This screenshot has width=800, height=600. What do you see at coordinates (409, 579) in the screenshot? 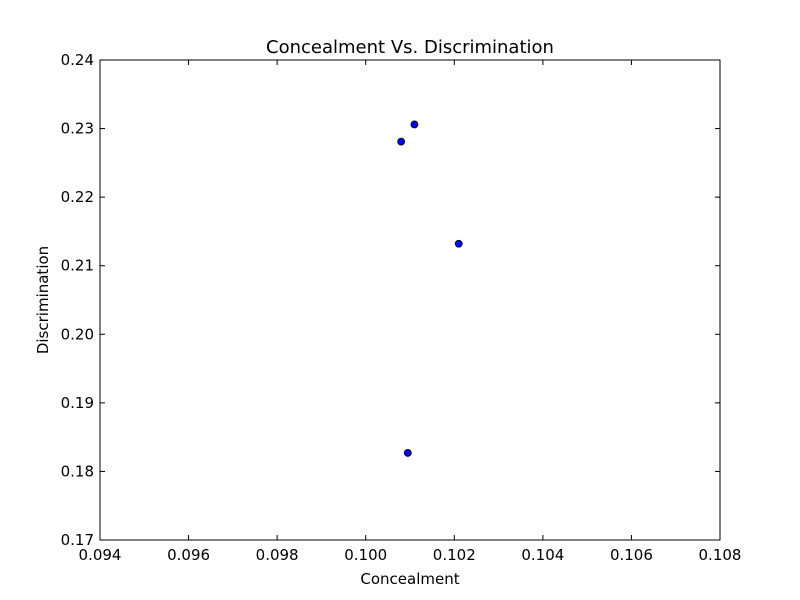
I see `x-axis-label: Concealment` at bounding box center [409, 579].